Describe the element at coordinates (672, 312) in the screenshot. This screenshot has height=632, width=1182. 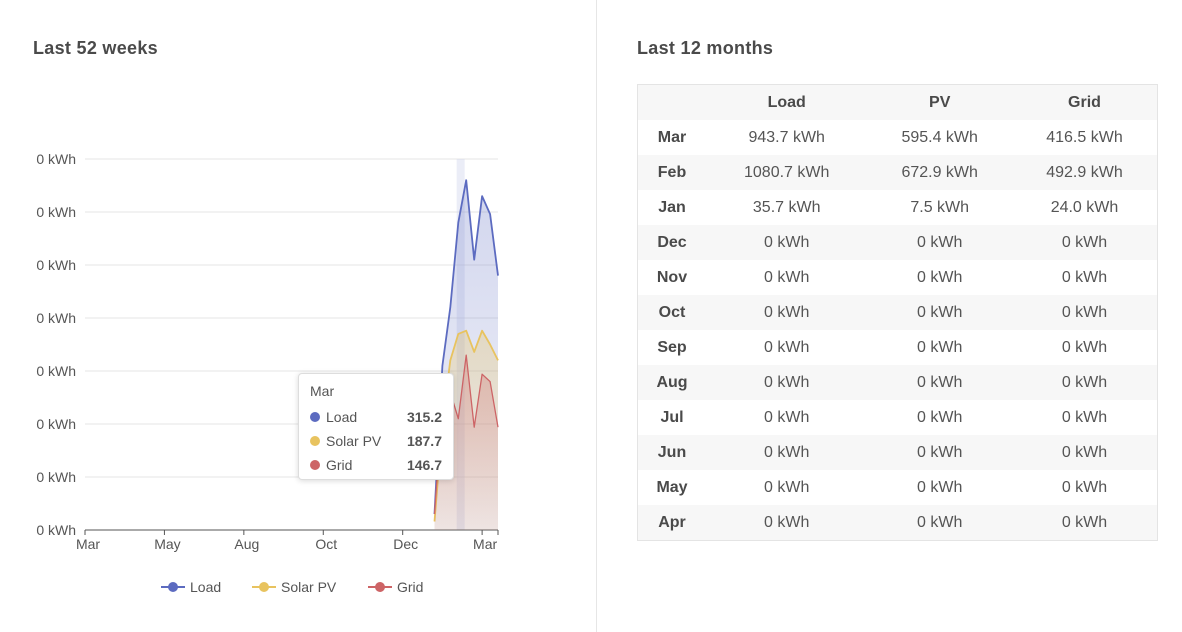
I see `row-month: Oct` at that location.